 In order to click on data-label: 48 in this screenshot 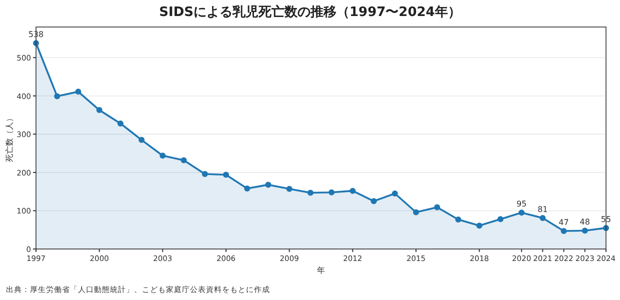, I will do `click(585, 222)`.